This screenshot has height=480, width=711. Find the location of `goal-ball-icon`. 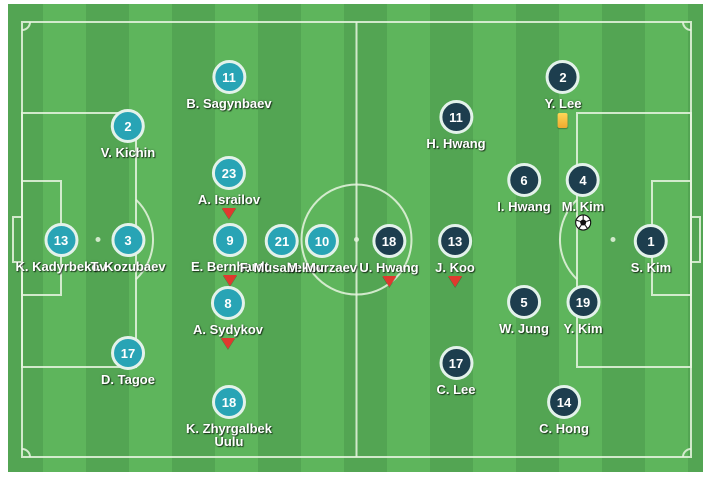

goal-ball-icon is located at coordinates (583, 222).